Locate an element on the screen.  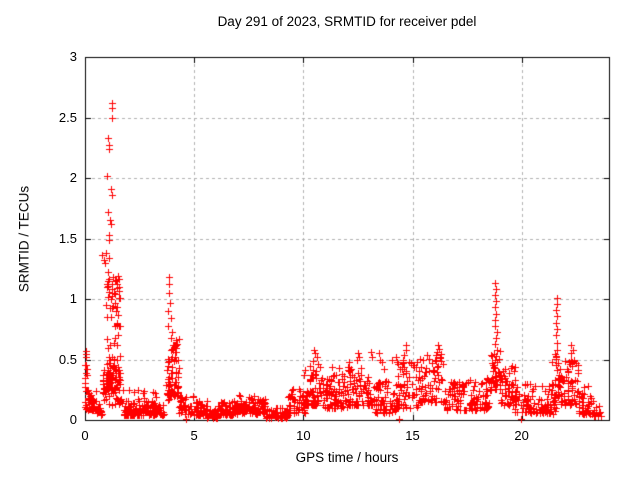
y-tick-label: 3 is located at coordinates (73, 56).